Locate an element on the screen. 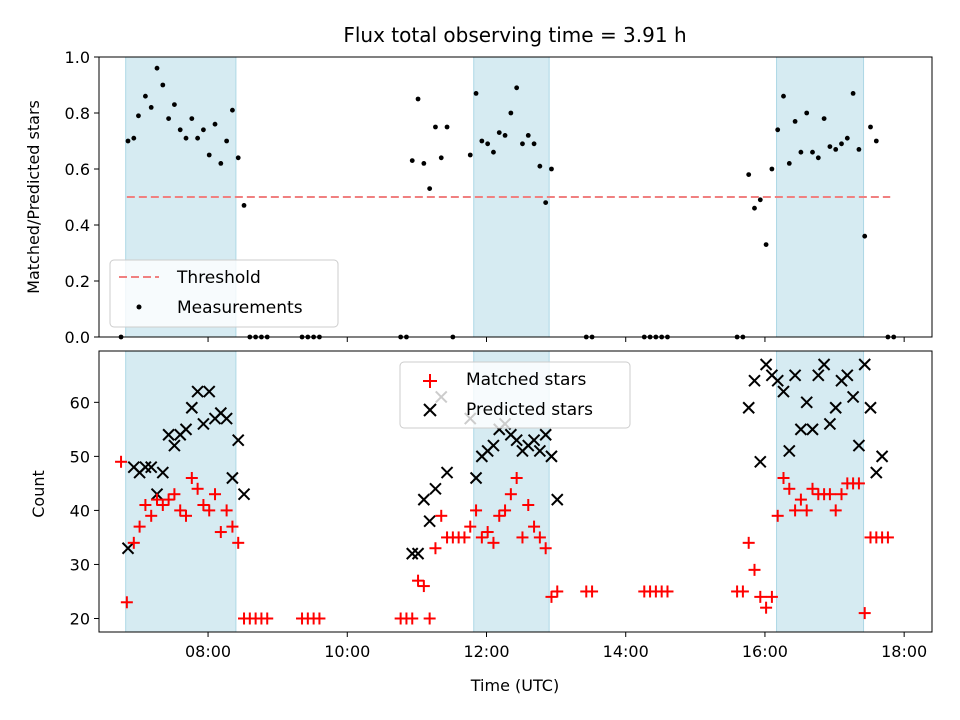  ratio-y-axis-label: Matched/Predicted stars is located at coordinates (33, 197).